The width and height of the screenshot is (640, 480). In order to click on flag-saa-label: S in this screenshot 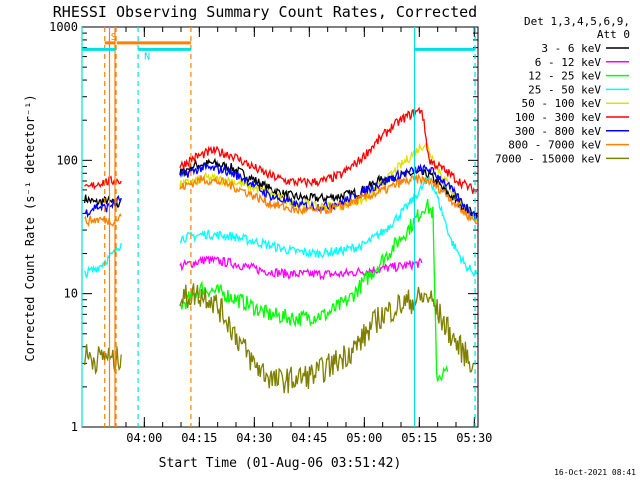, I will do `click(114, 37)`.